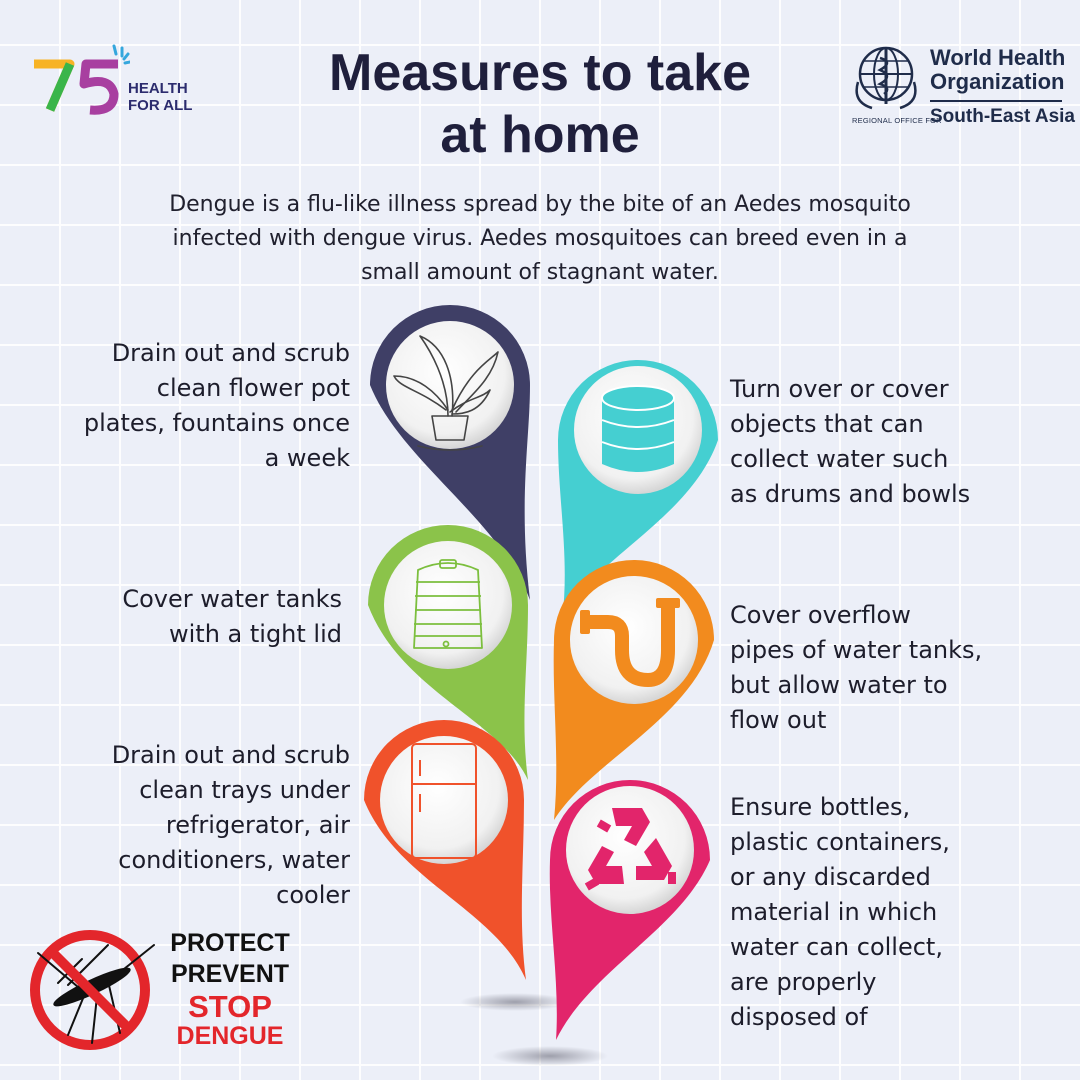 The width and height of the screenshot is (1080, 1080). What do you see at coordinates (540, 272) in the screenshot?
I see `intro-line-3: small amount of stagnant water.` at bounding box center [540, 272].